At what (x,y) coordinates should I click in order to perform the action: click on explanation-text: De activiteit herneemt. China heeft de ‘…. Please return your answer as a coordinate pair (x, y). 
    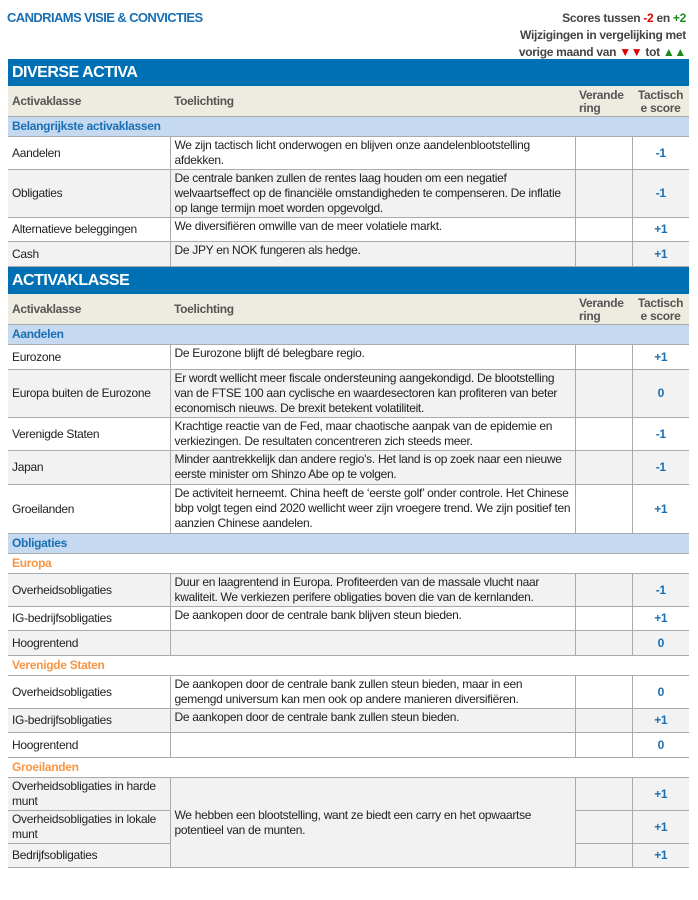
    Looking at the image, I should click on (372, 509).